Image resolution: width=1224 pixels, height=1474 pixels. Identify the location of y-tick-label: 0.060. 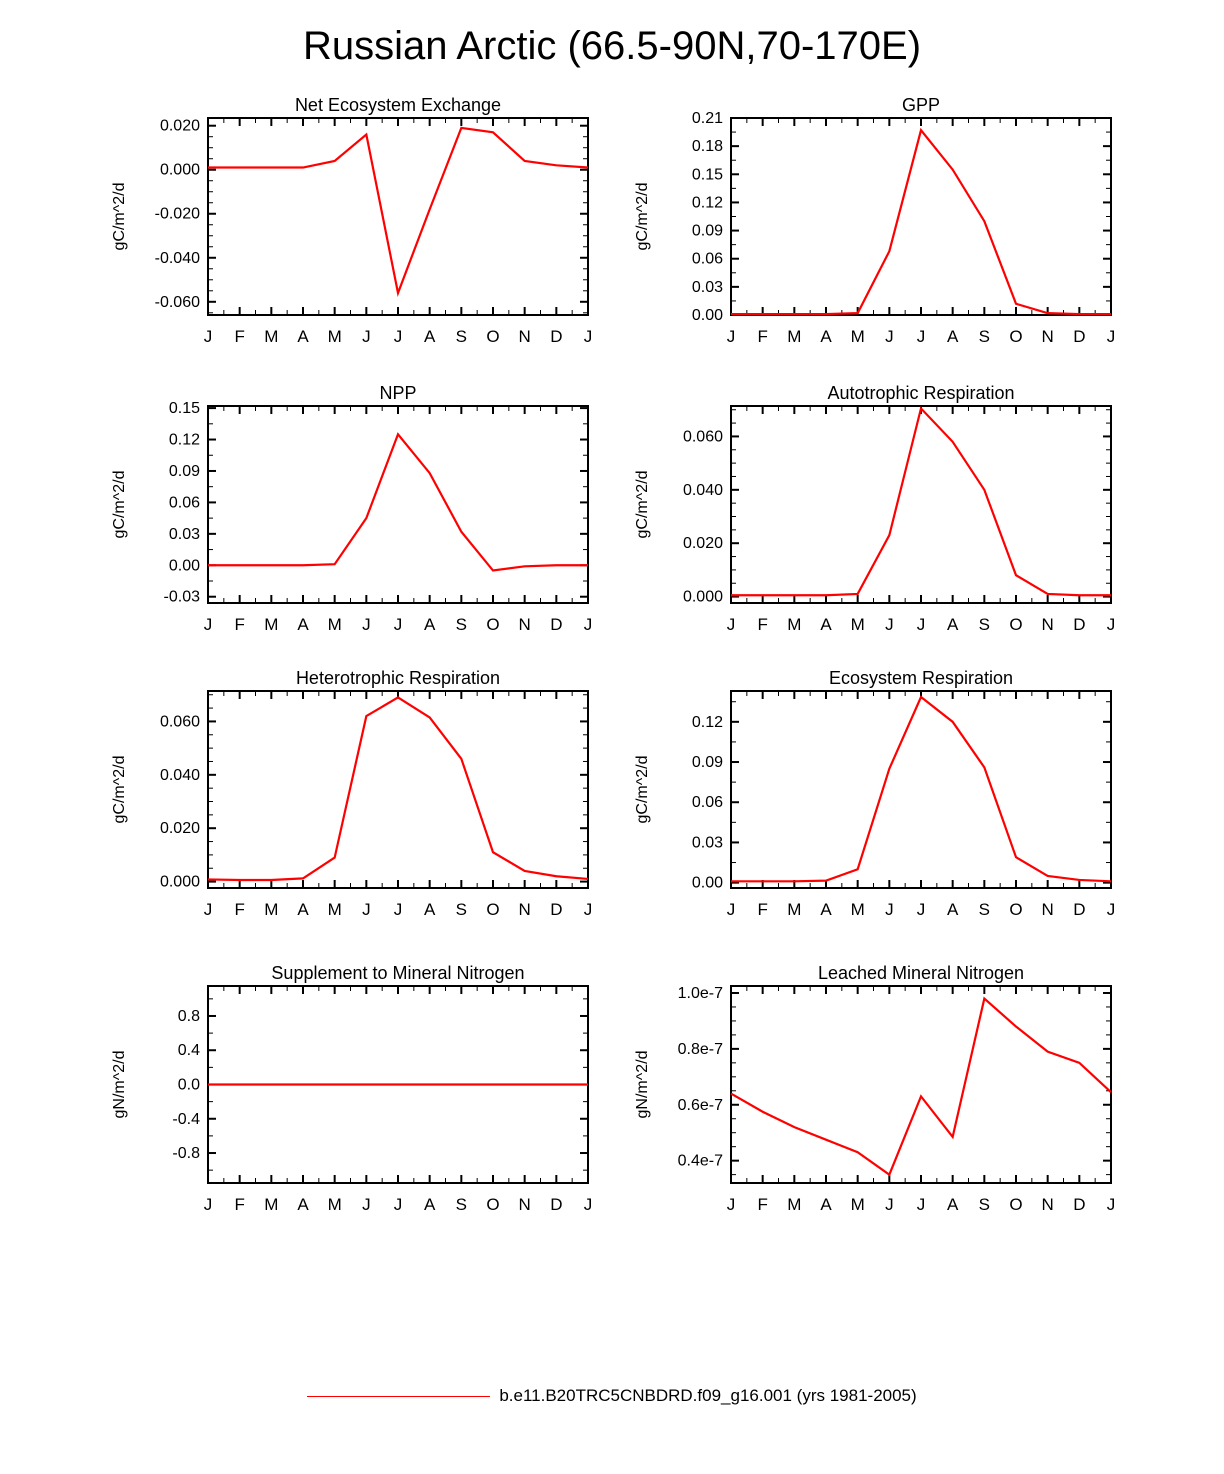
(180, 721).